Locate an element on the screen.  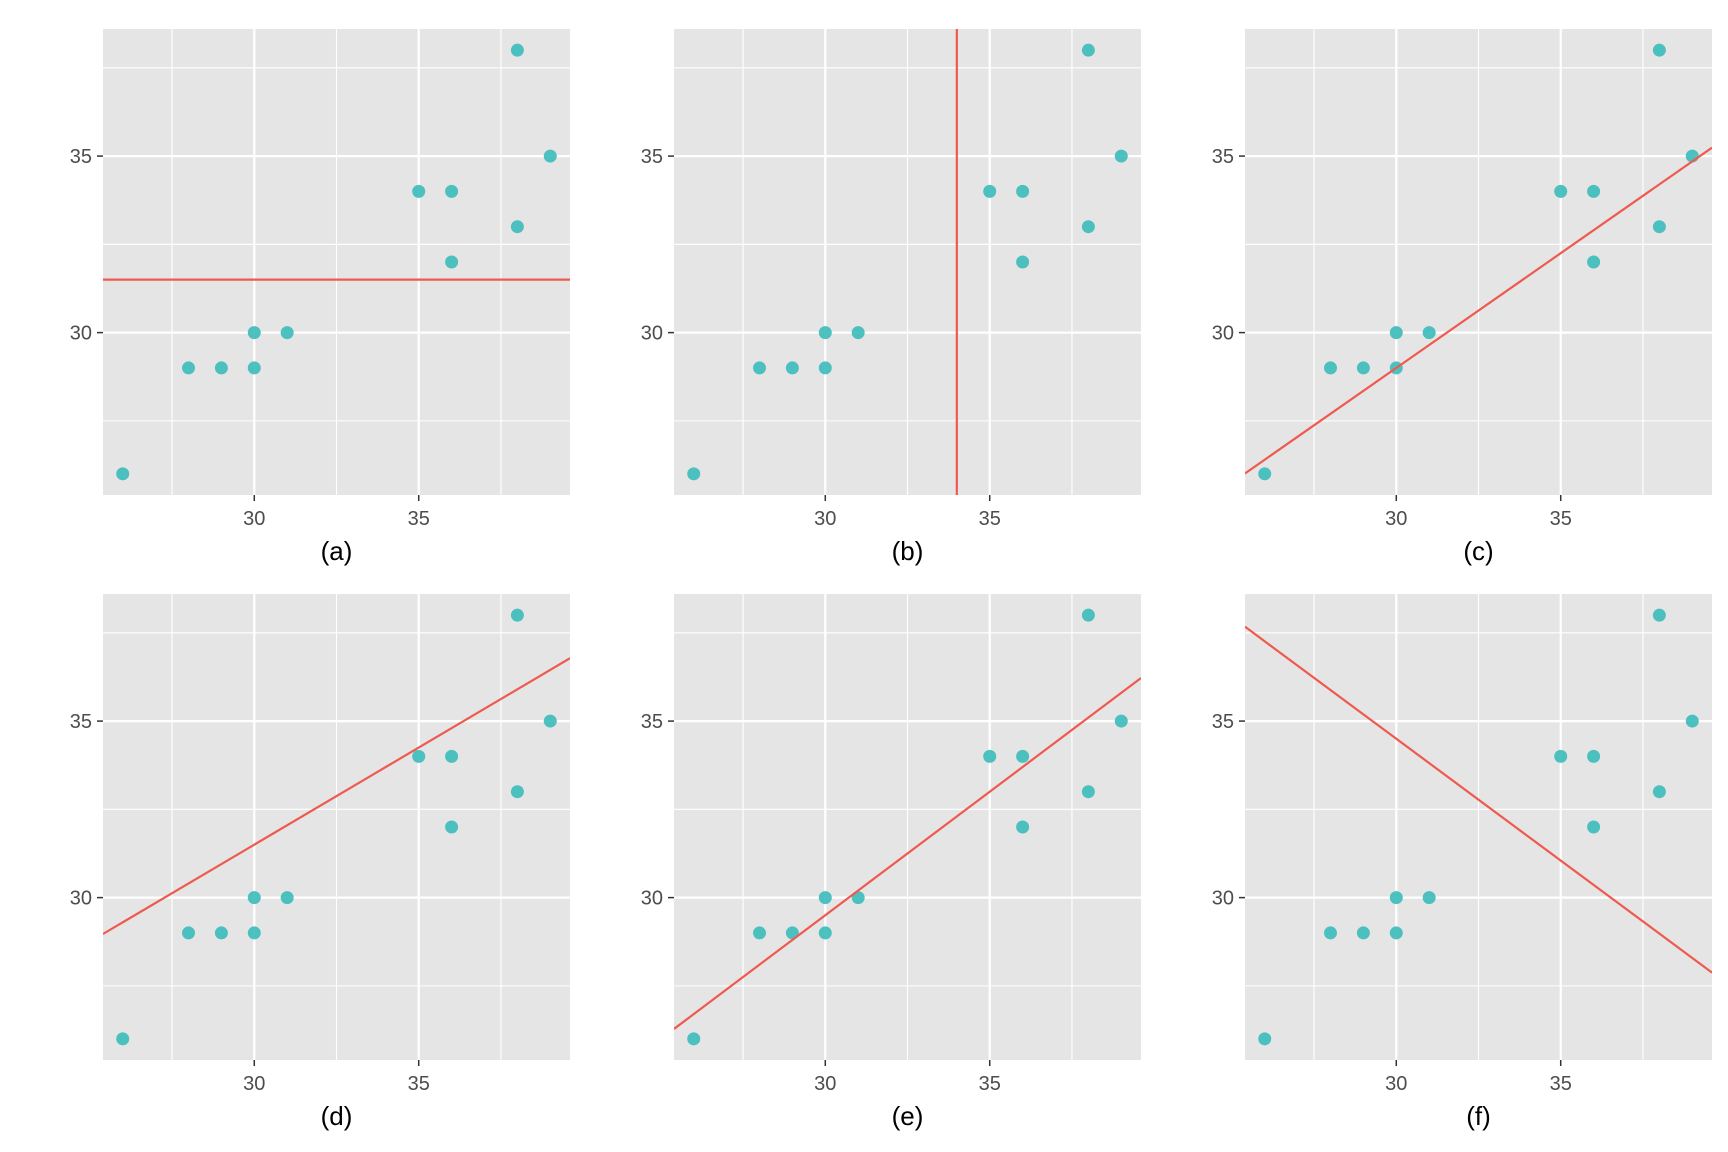
chart-panel-6: 30 35 30 35 (f) is located at coordinates (1462, 862).